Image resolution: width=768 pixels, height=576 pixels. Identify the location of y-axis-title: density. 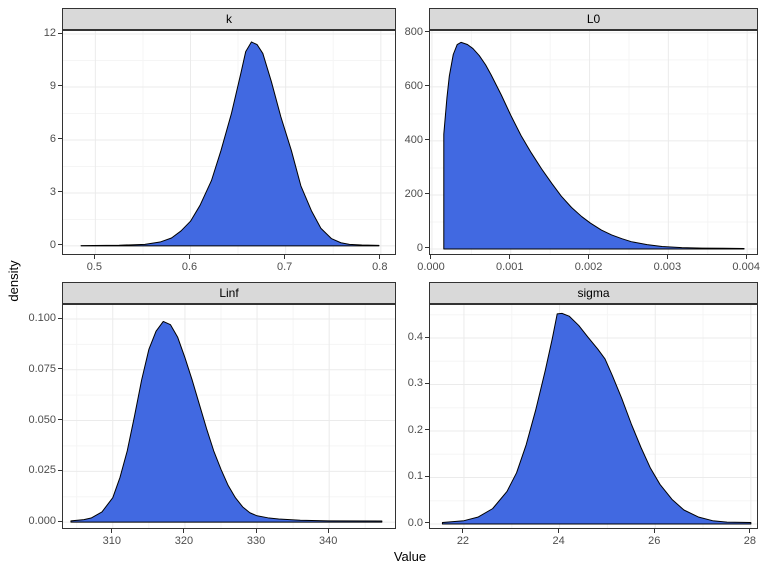
(13, 281).